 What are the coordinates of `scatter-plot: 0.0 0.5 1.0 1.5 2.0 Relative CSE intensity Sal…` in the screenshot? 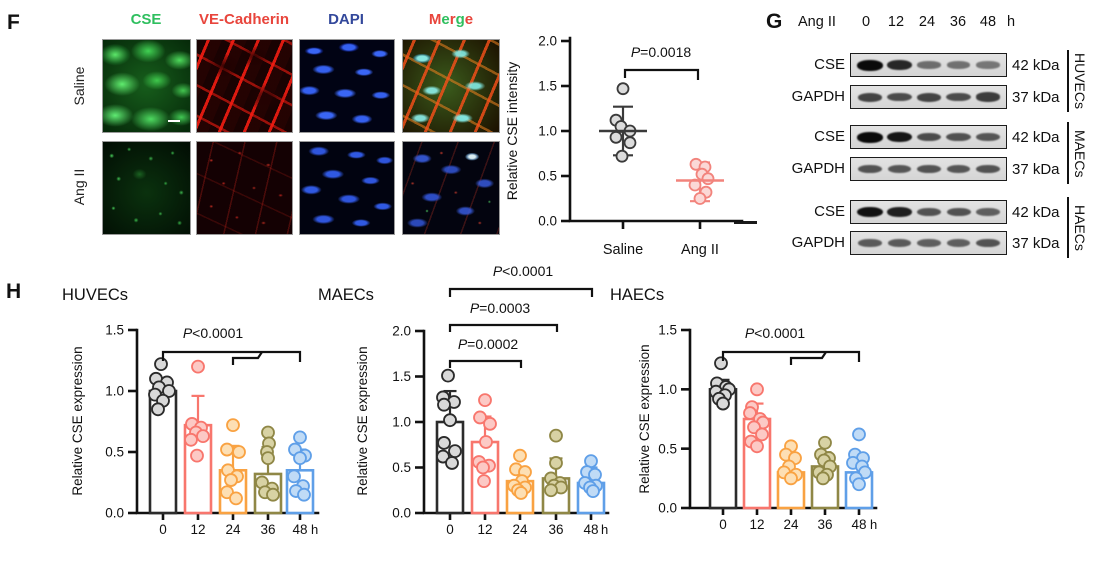 It's located at (624, 146).